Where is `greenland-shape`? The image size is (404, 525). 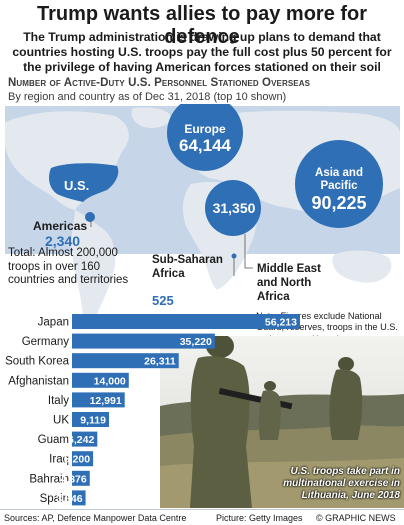
greenland-shape is located at coordinates (151, 117).